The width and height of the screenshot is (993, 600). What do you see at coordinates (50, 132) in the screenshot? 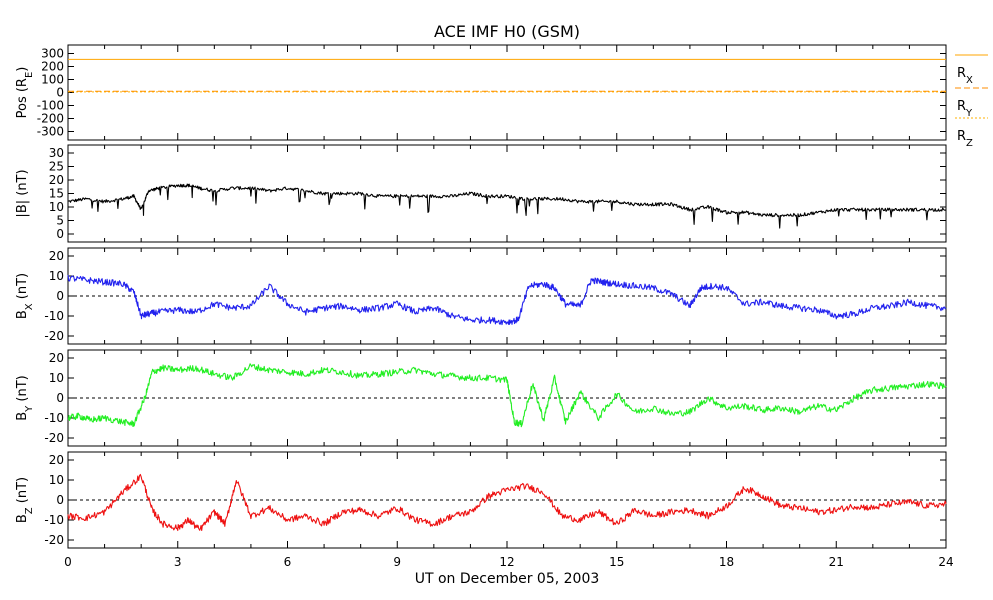
I see `ytick-label-pos: -300` at bounding box center [50, 132].